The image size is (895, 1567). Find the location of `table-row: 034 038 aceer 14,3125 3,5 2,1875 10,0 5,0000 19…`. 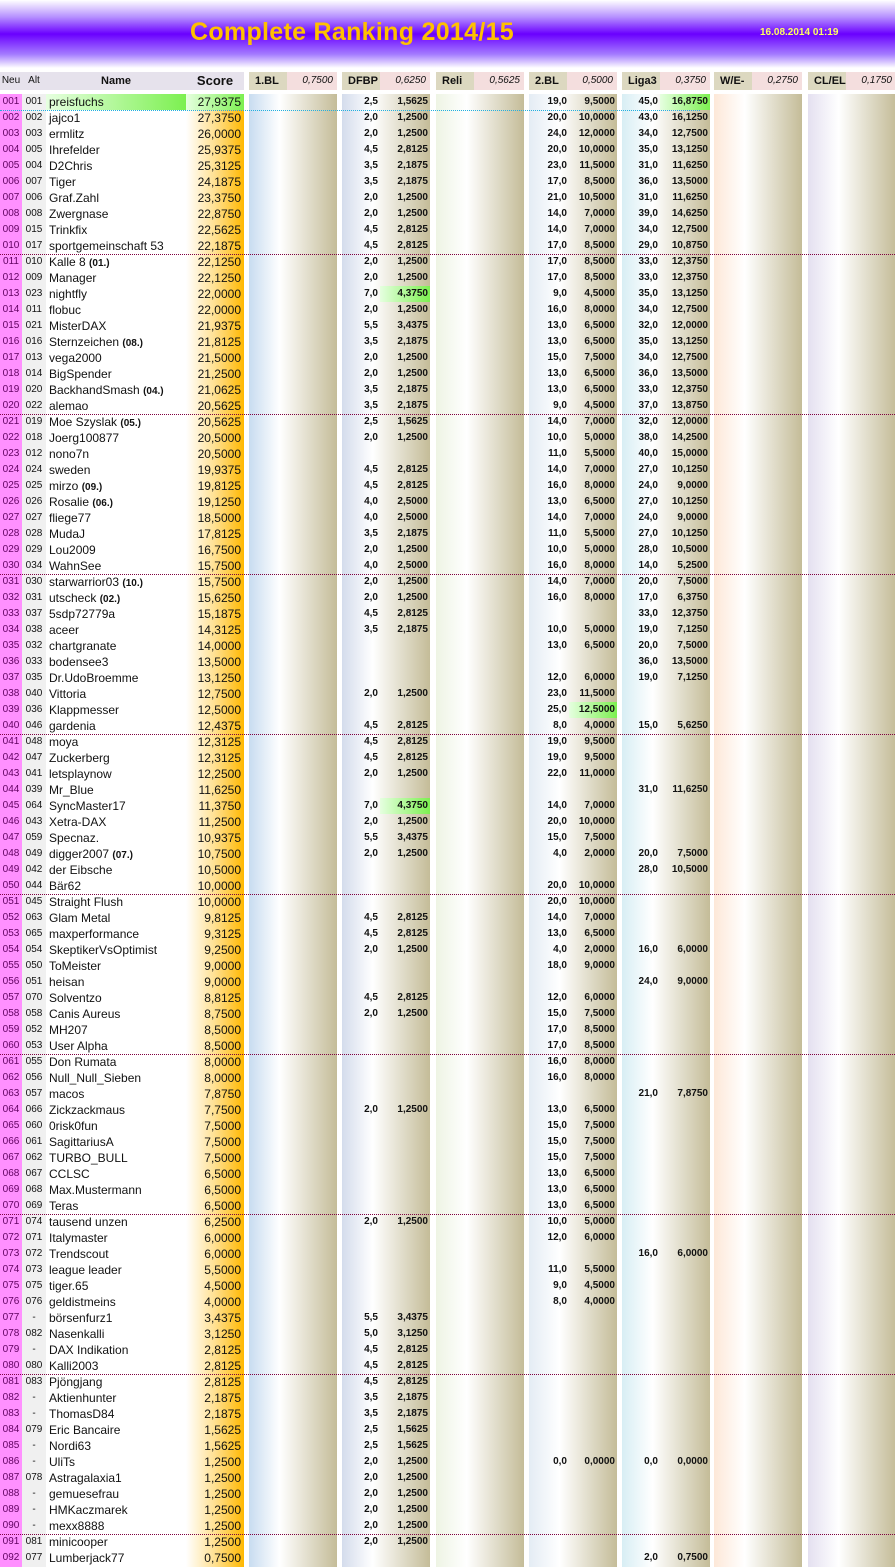

table-row: 034 038 aceer 14,3125 3,5 2,1875 10,0 5,0000 19… is located at coordinates (447, 630).